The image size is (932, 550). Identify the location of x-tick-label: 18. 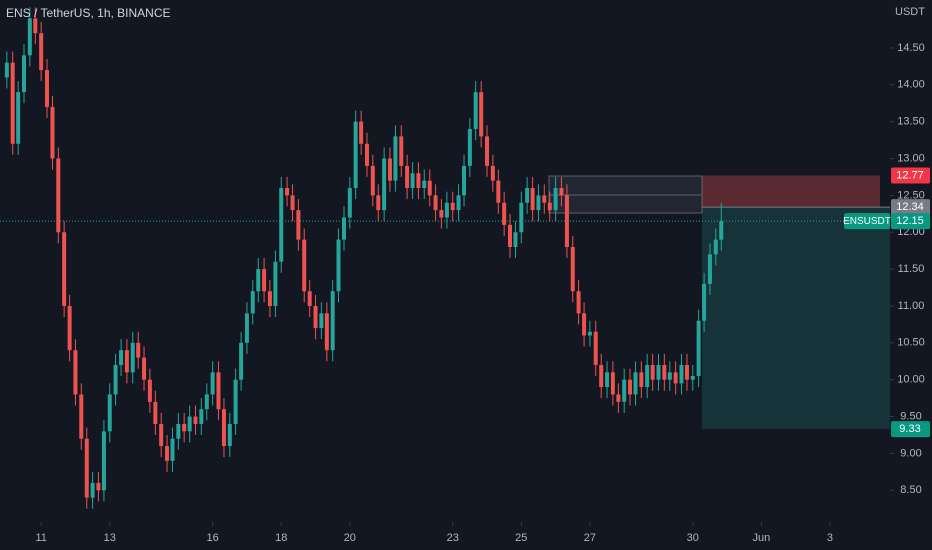
(281, 538).